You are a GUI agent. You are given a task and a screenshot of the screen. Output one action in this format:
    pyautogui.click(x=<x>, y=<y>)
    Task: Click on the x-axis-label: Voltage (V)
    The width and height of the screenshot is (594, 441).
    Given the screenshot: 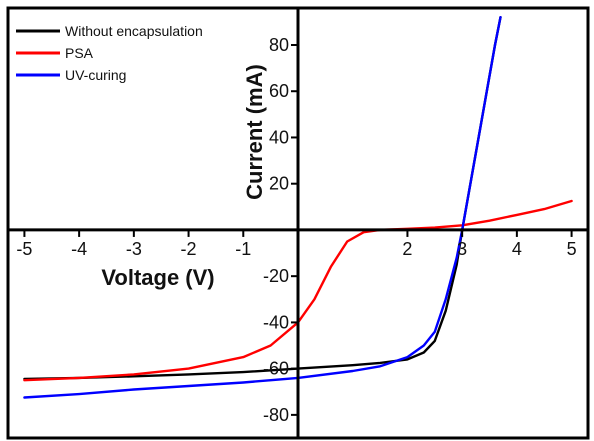 What is the action you would take?
    pyautogui.click(x=157, y=277)
    